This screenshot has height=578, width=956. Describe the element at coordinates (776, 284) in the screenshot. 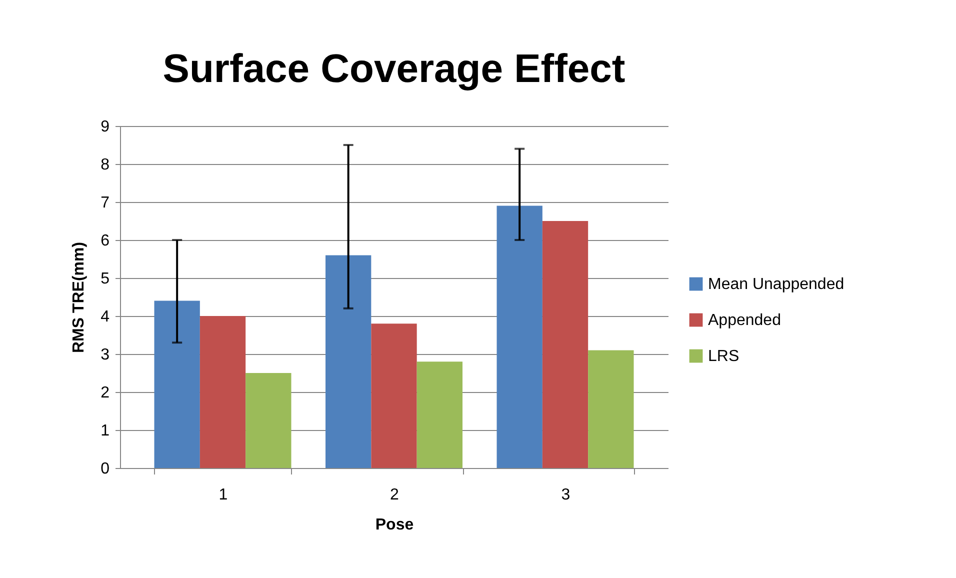

I see `legend-label: Mean Unappended` at that location.